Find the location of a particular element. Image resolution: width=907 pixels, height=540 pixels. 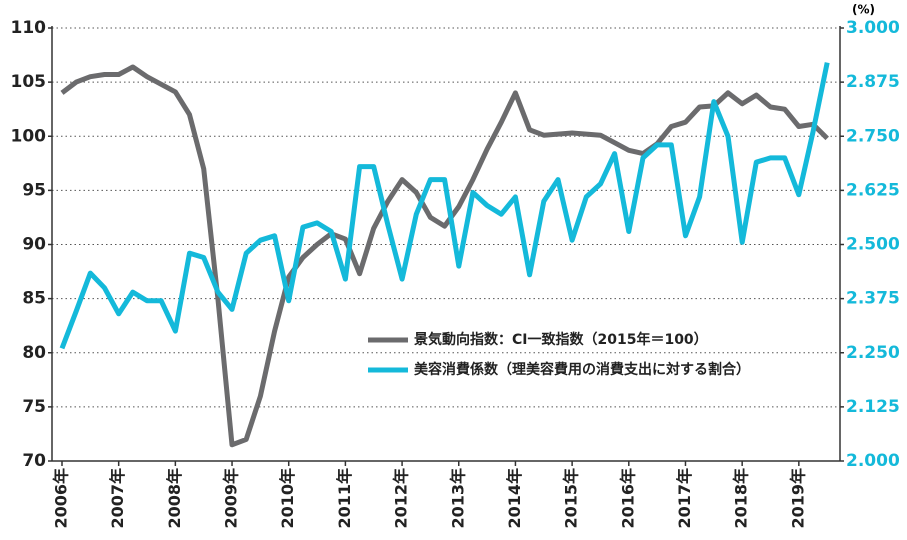

y2-unit: (%) is located at coordinates (863, 10).